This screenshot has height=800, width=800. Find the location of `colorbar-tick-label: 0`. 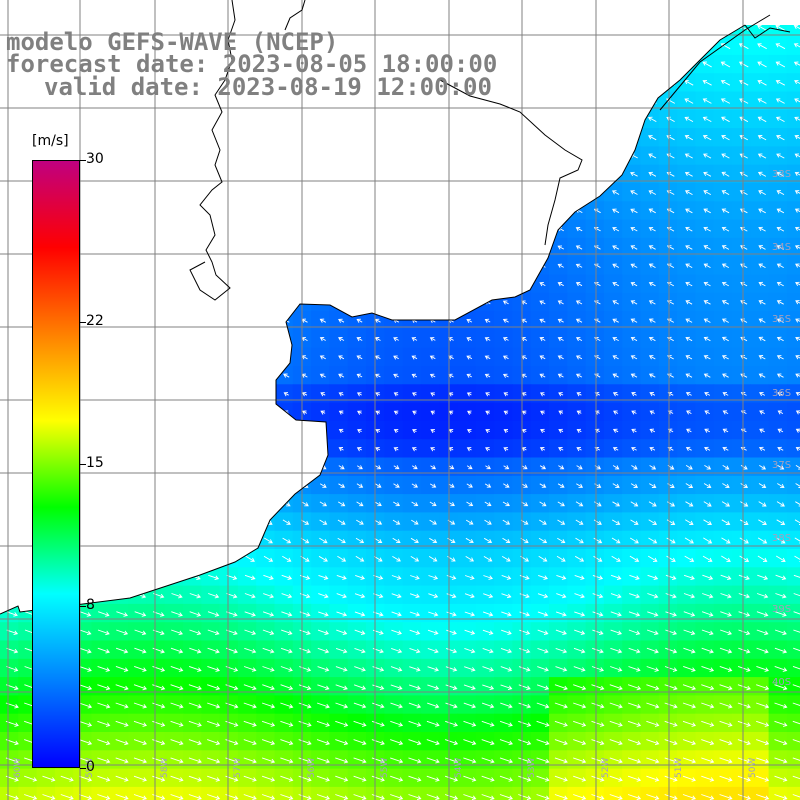

colorbar-tick-label: 0 is located at coordinates (90, 767).